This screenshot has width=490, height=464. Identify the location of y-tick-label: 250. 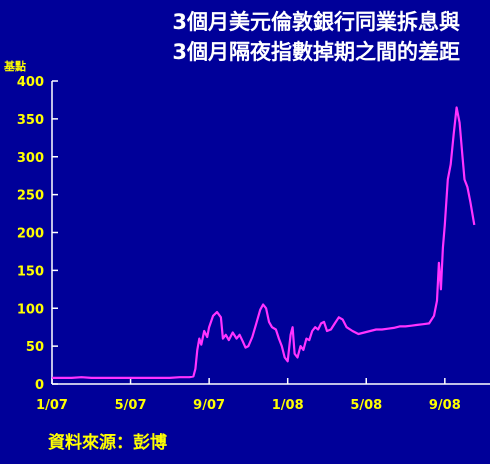
(30, 196).